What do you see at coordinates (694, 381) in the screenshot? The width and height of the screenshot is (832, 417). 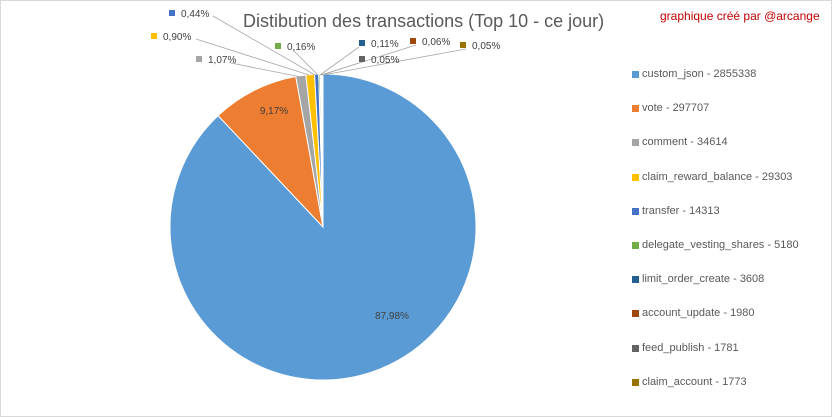 I see `legend-label: claim_account - 1773` at bounding box center [694, 381].